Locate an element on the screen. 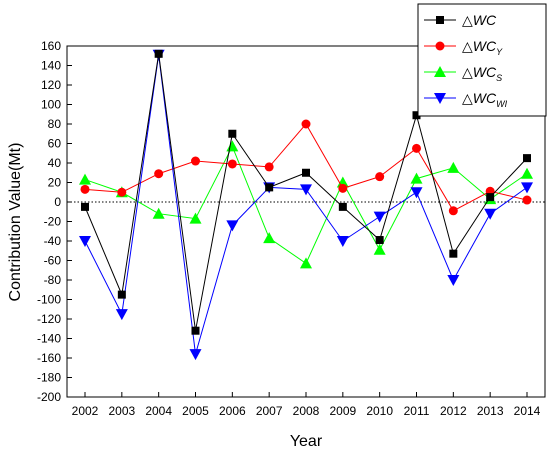 This screenshot has height=456, width=550. x-tick-label: 2008 is located at coordinates (306, 411).